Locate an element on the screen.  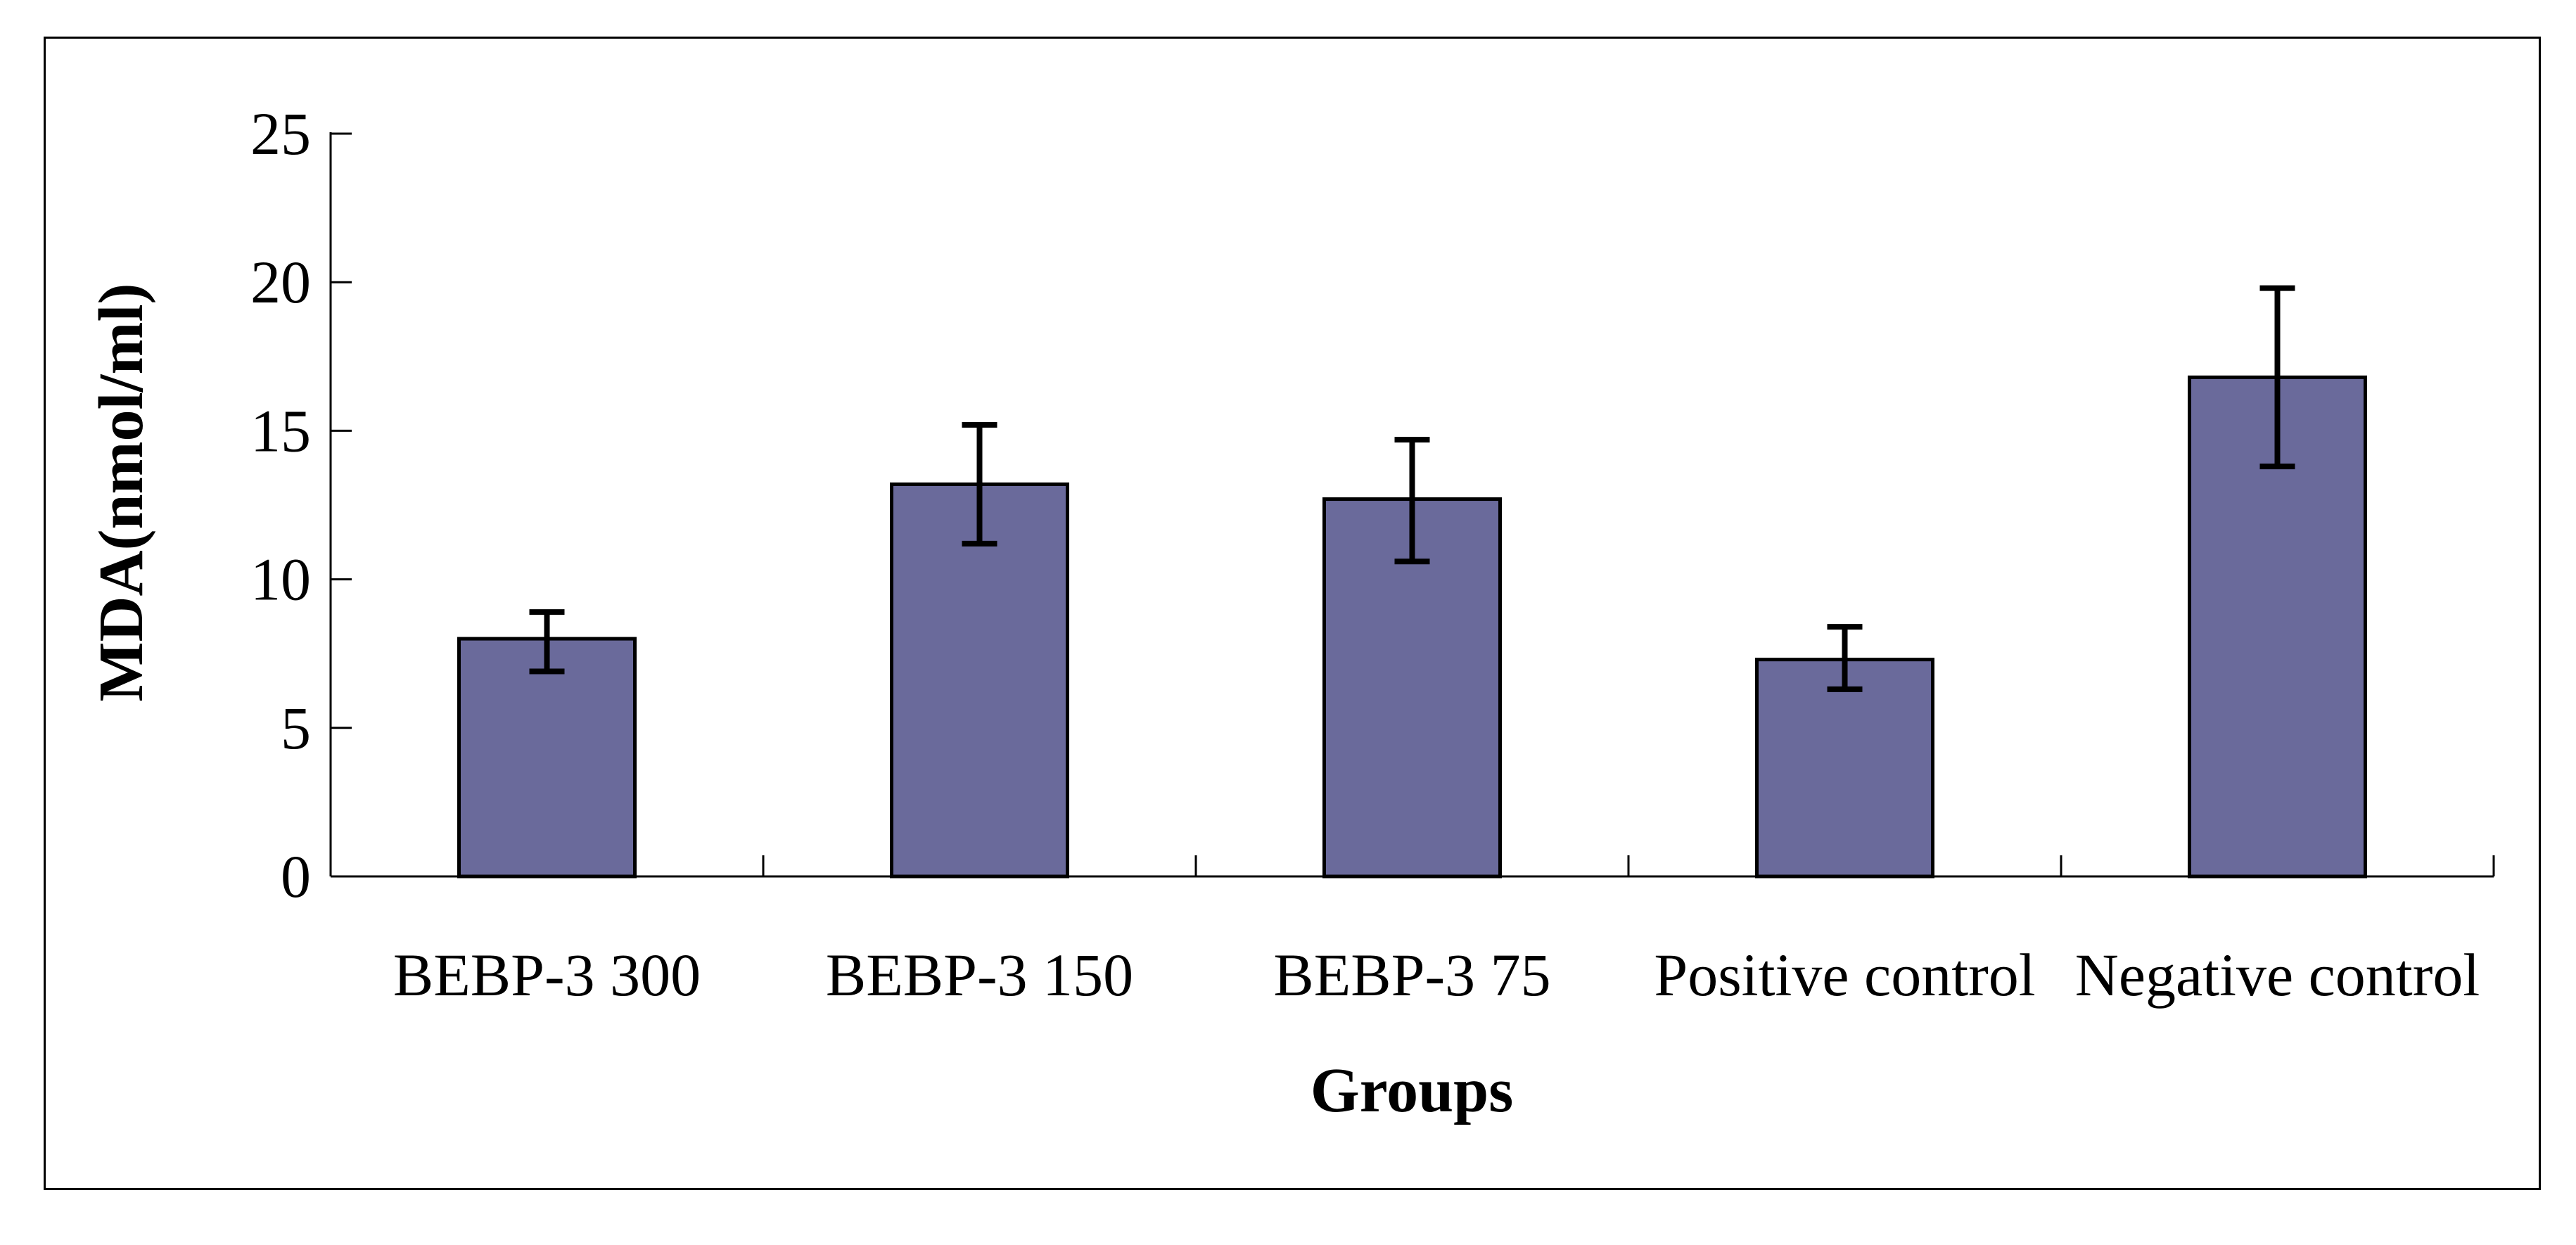
y-tick-label: 0 is located at coordinates (296, 876).